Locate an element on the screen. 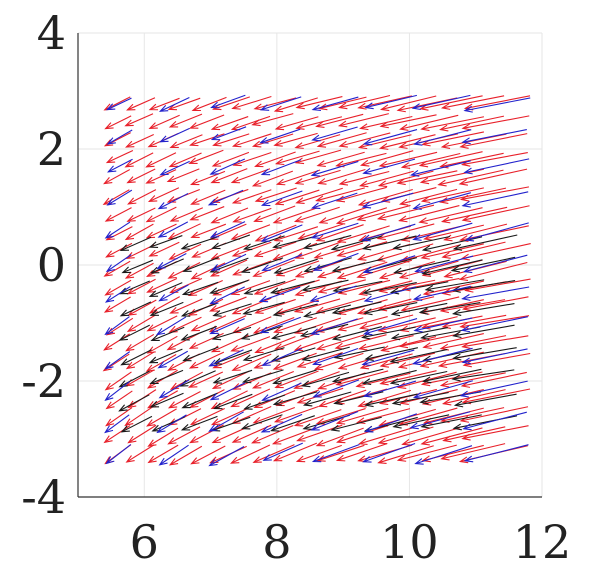  x-tick-label: 12 is located at coordinates (542, 542).